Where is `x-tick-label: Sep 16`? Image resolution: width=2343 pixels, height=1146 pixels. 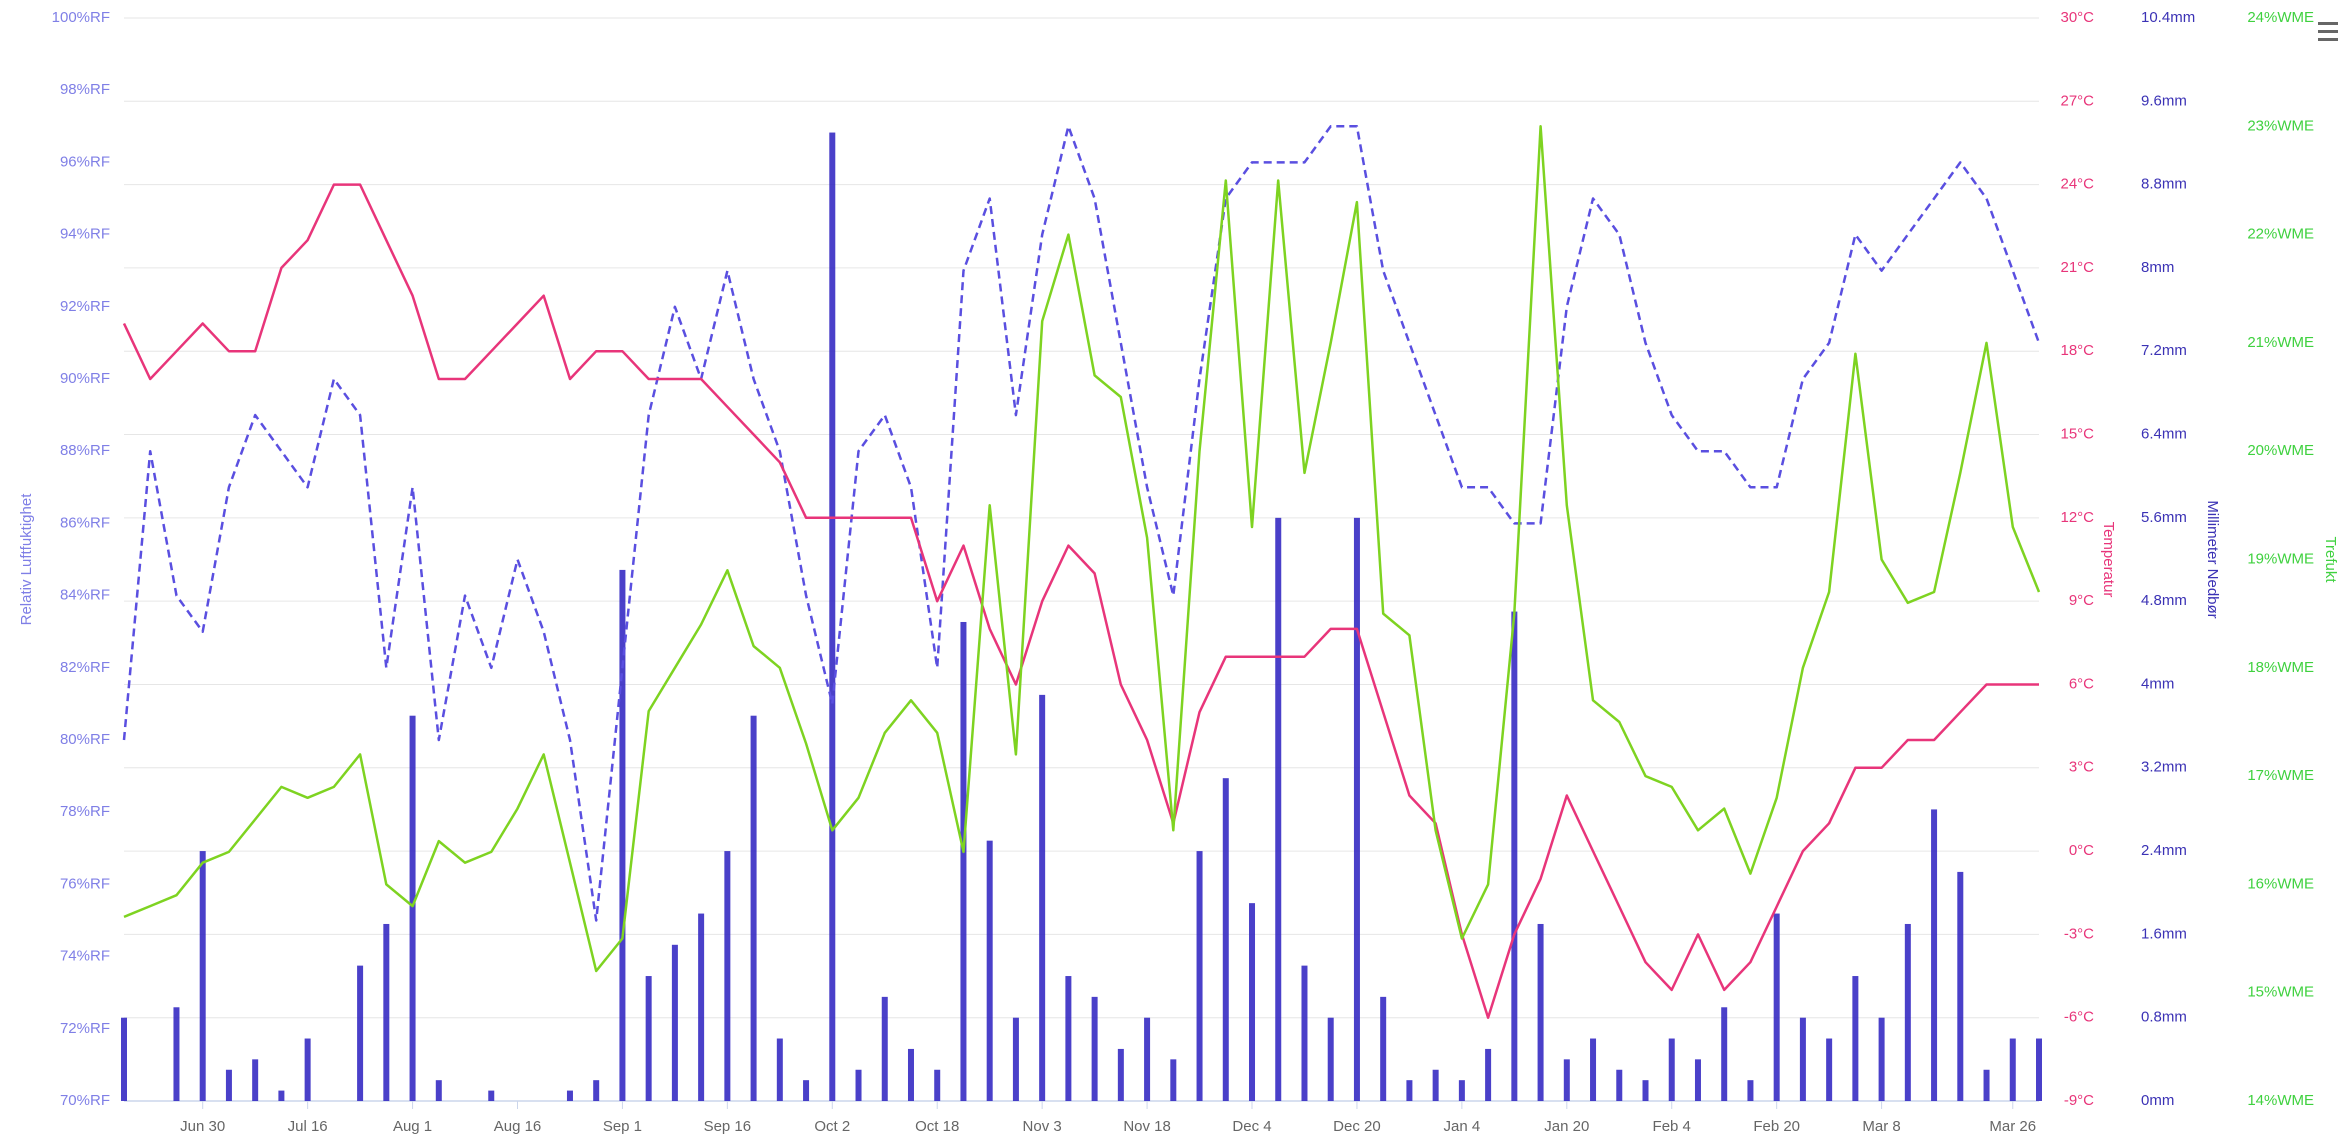
x-tick-label: Sep 16 is located at coordinates (728, 1126).